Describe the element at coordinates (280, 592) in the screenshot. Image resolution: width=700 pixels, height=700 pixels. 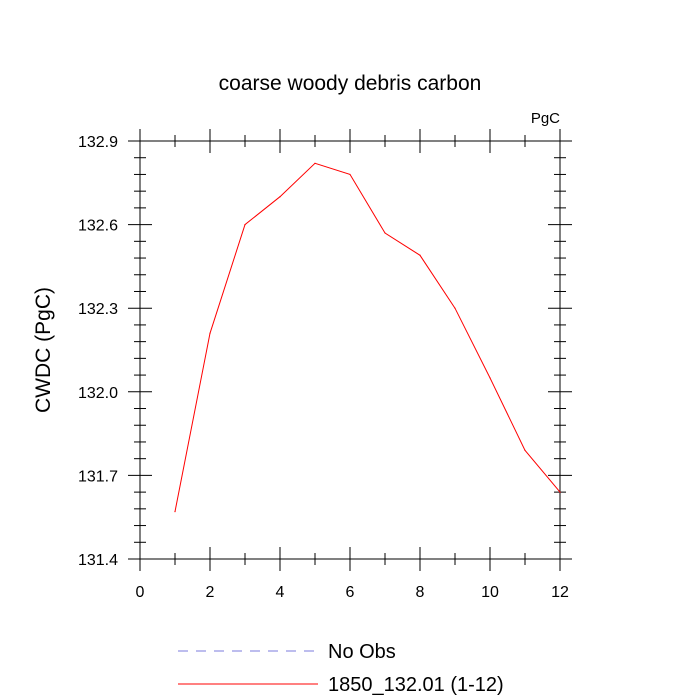
I see `x-tick-label: 4` at that location.